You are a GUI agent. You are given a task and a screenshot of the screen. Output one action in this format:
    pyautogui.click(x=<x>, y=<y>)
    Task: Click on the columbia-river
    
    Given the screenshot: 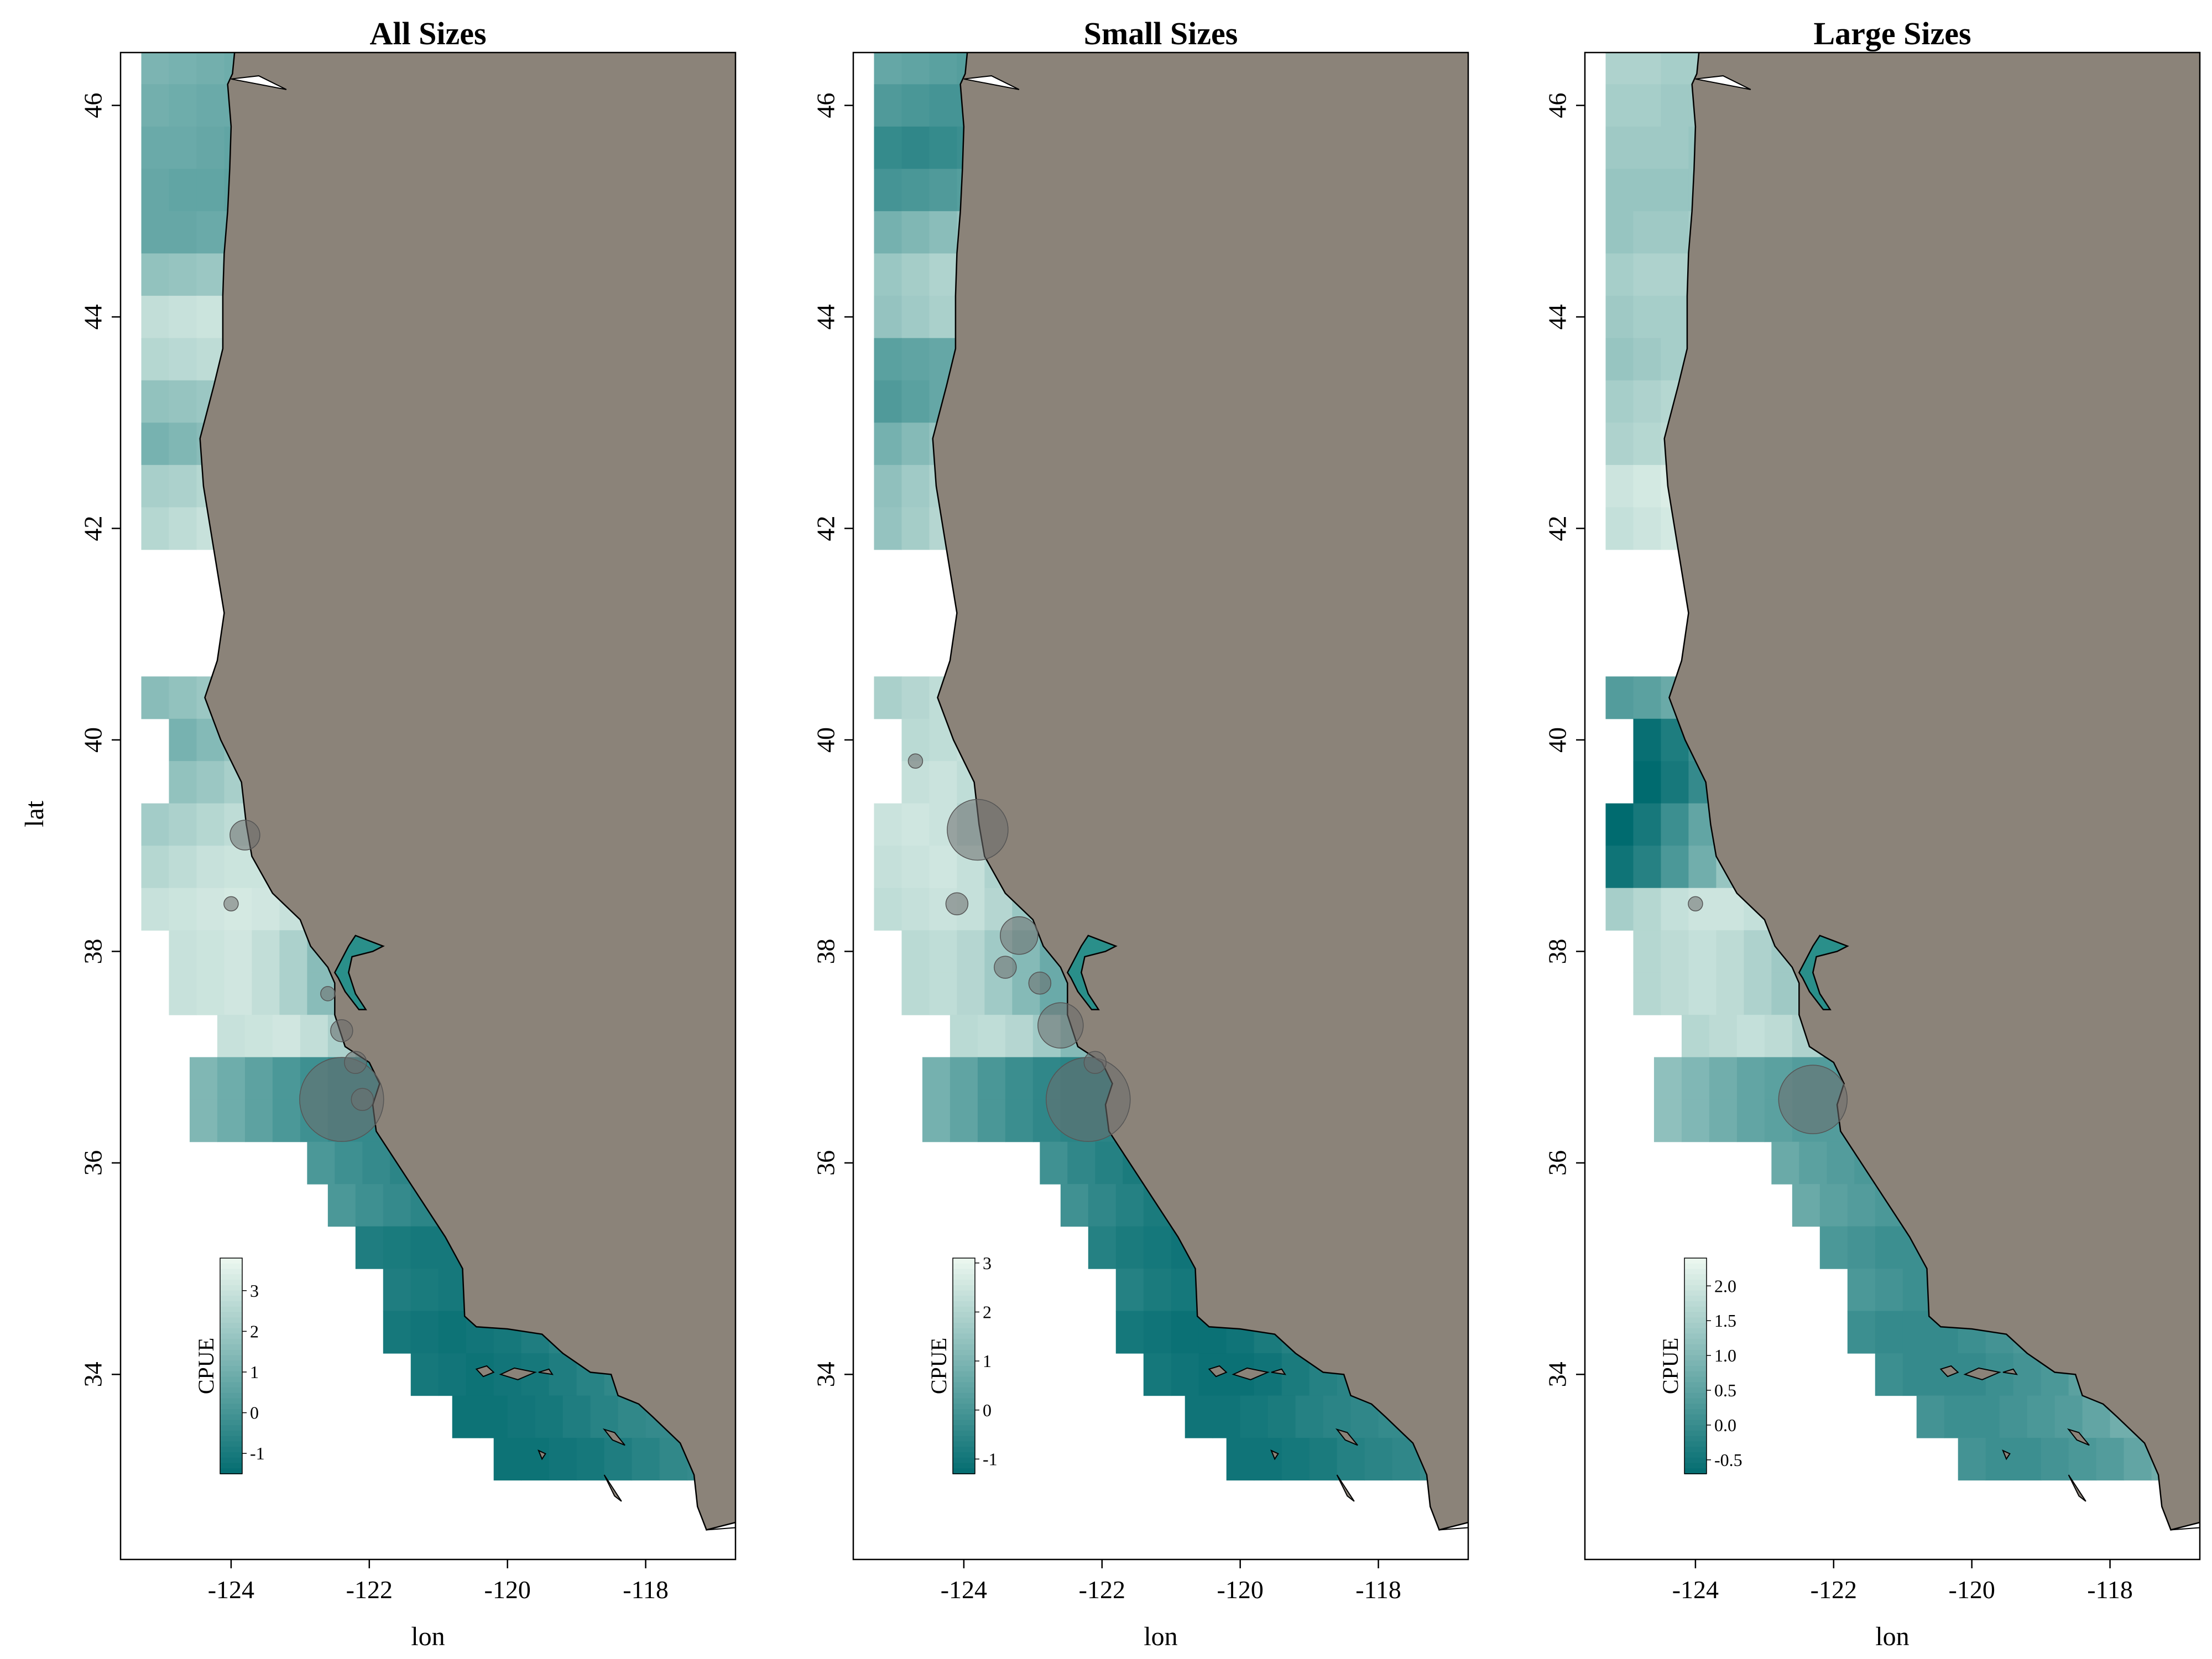 What is the action you would take?
    pyautogui.click(x=992, y=83)
    